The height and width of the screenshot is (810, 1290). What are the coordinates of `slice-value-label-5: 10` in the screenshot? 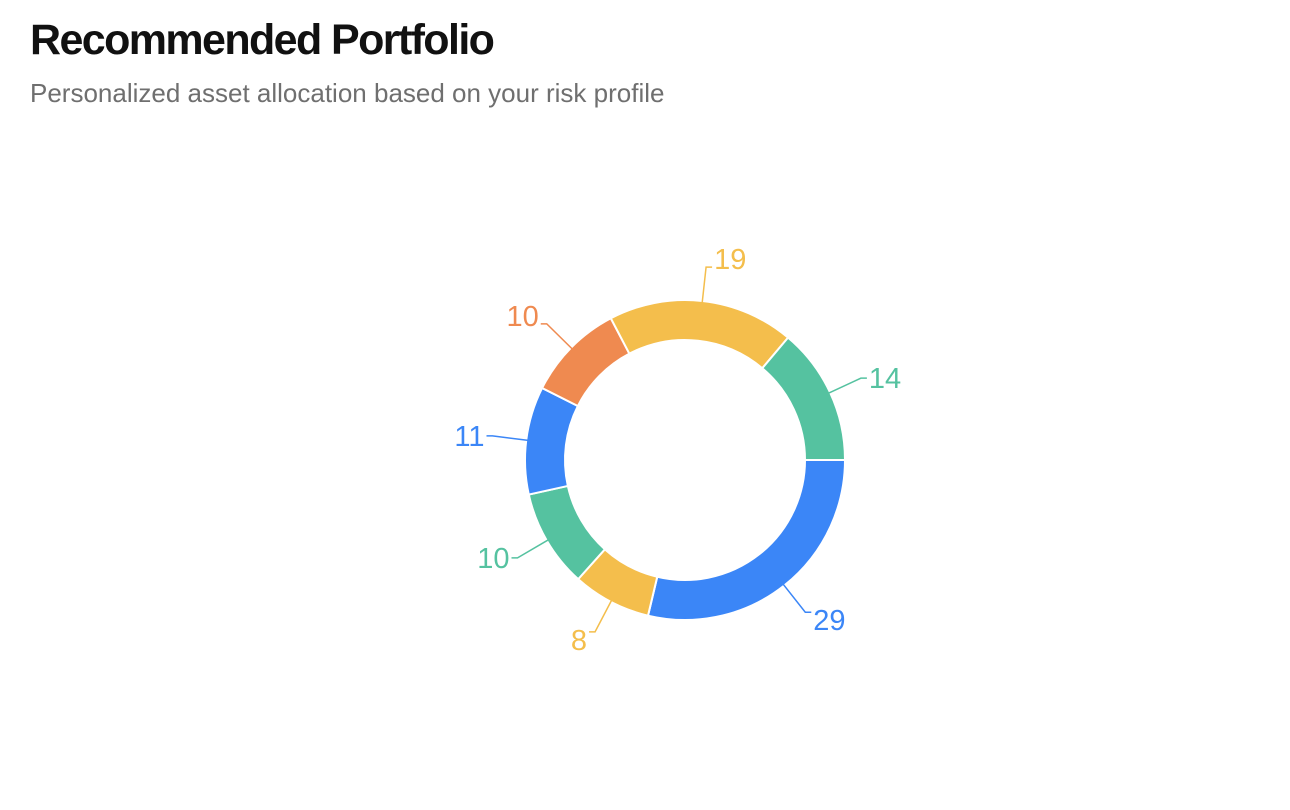 It's located at (522, 317).